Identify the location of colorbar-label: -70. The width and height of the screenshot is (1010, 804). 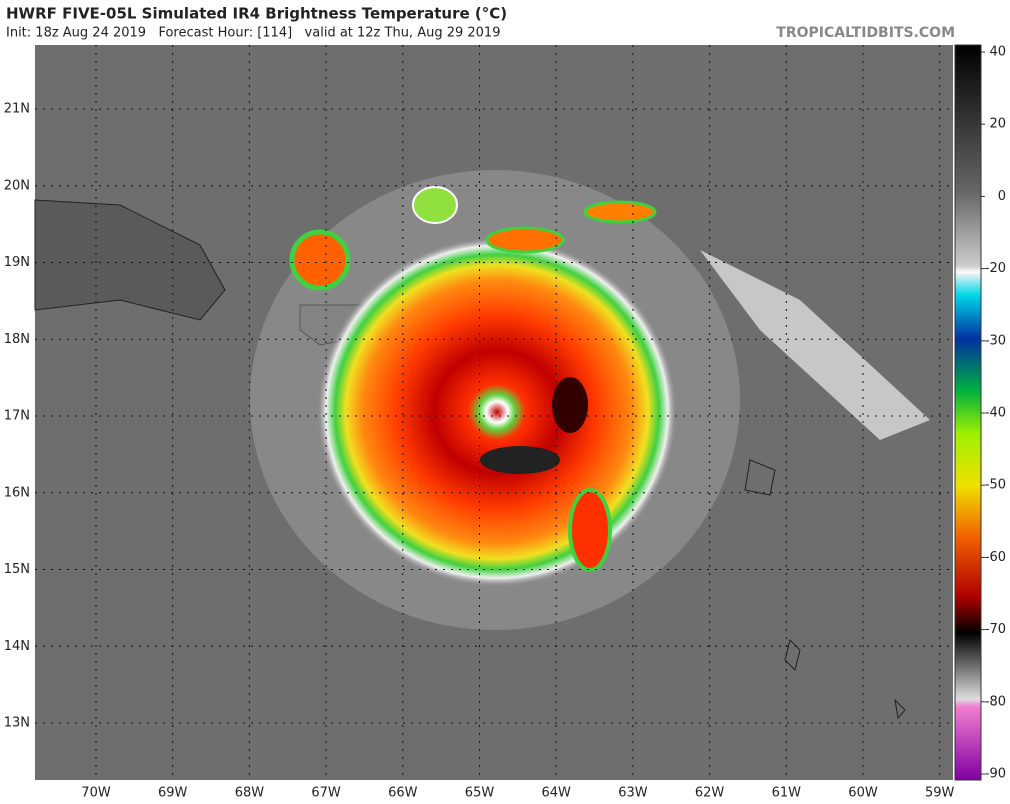
(995, 629).